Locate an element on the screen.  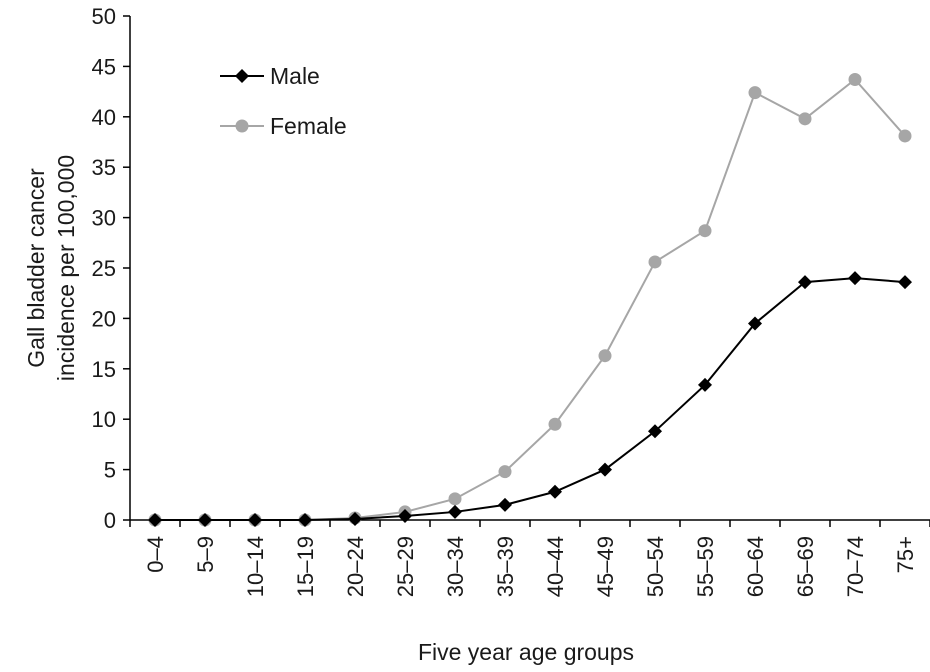
y-tick-label: 20 is located at coordinates (104, 318).